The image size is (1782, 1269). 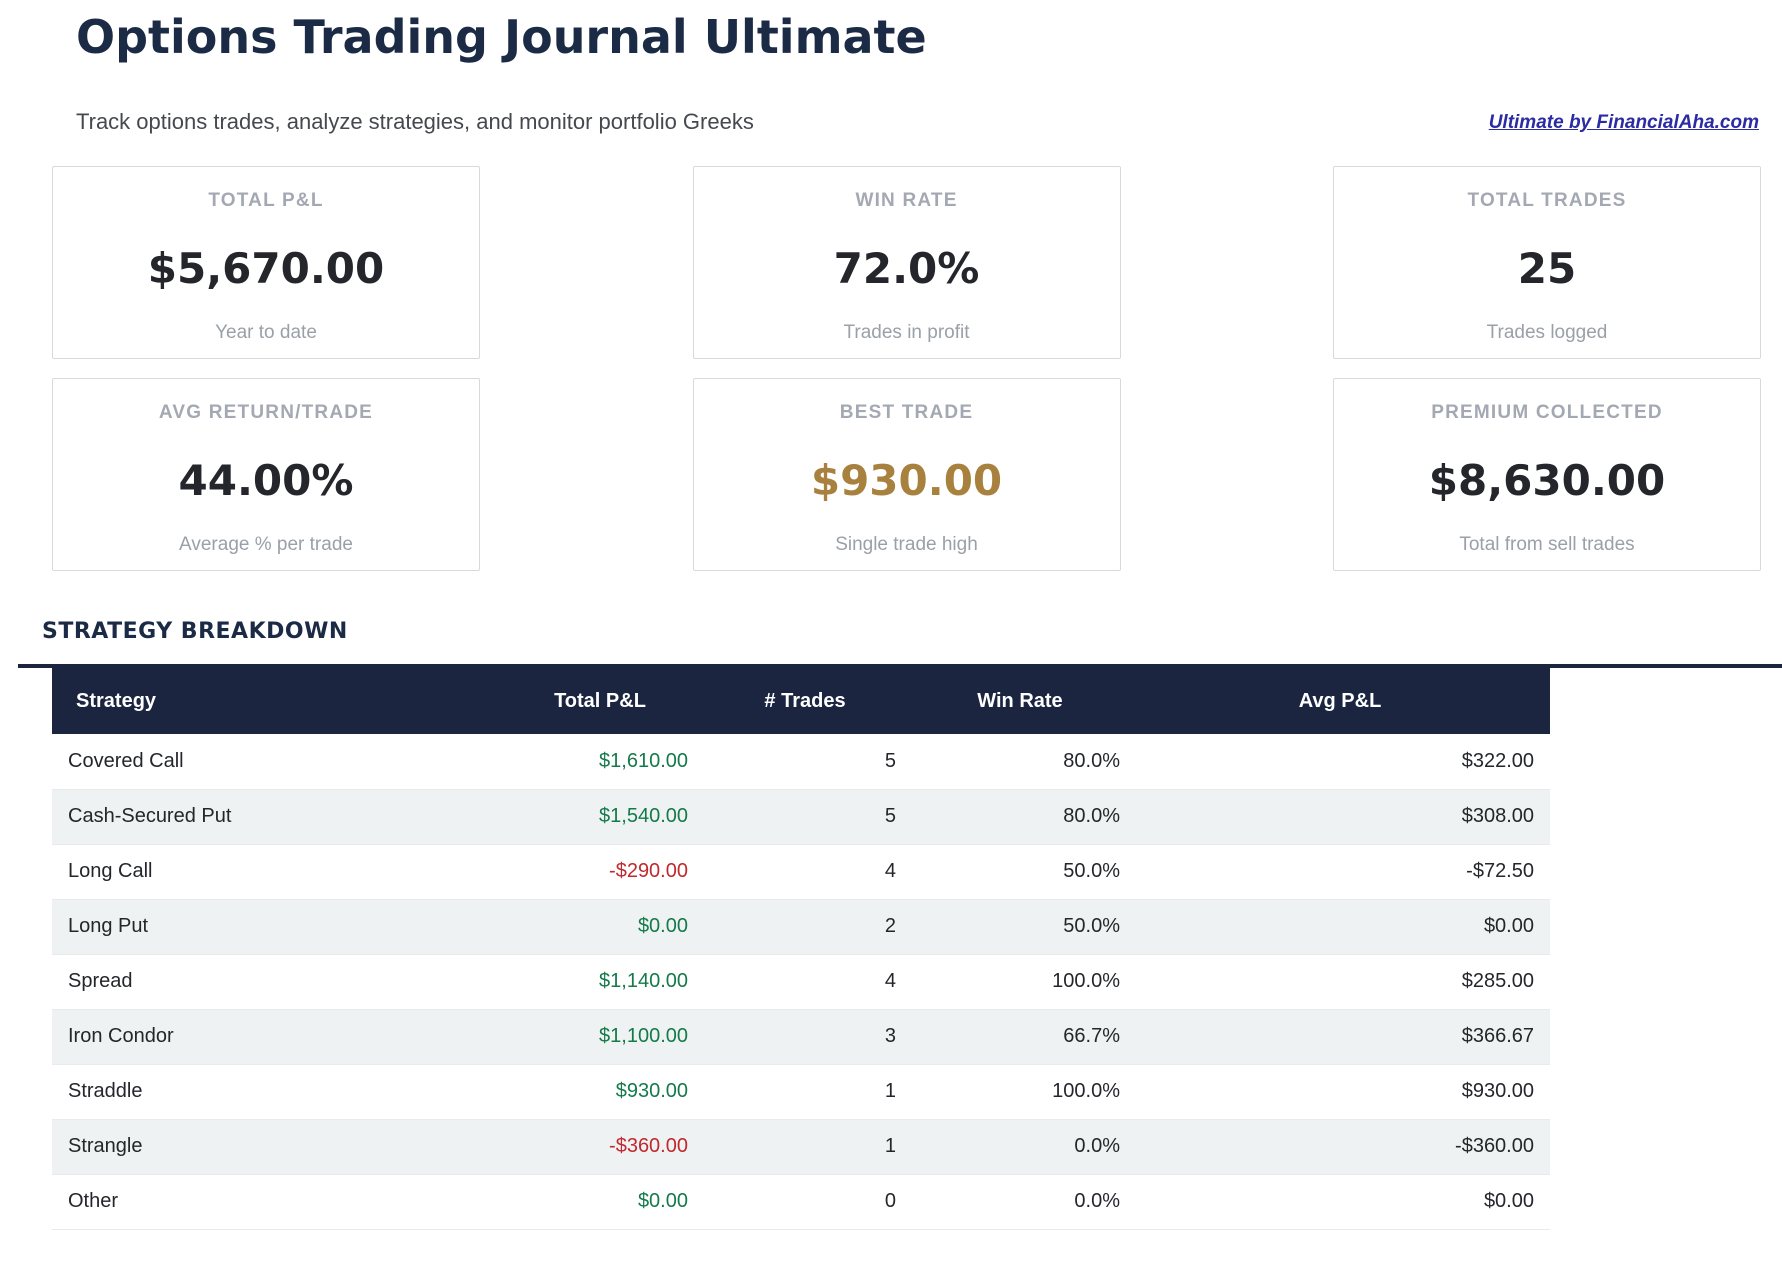 What do you see at coordinates (900, 666) in the screenshot?
I see `section-divider` at bounding box center [900, 666].